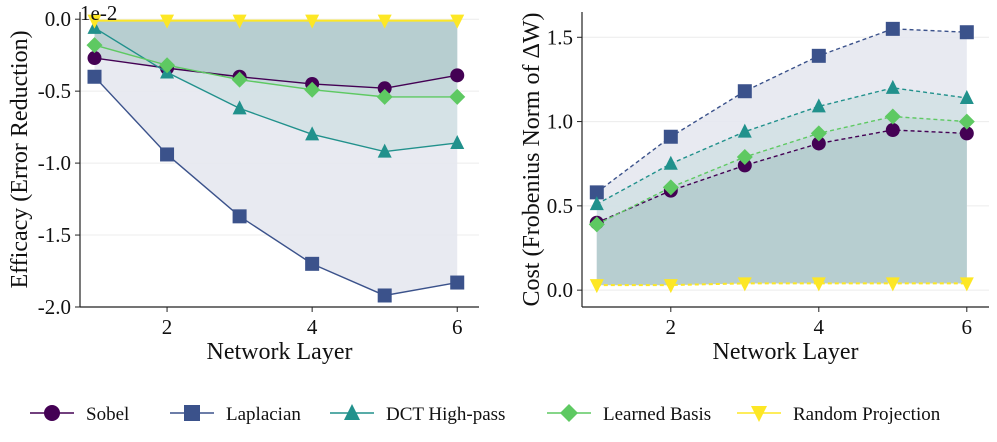 This screenshot has height=442, width=997. Describe the element at coordinates (781, 284) in the screenshot. I see `series-line-random-projection` at that location.